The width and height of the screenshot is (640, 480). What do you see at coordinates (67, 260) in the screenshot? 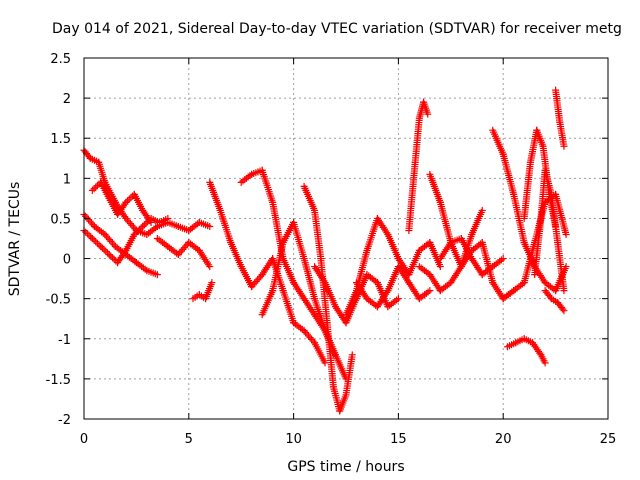
I see `y-tick-label: 0` at bounding box center [67, 260].